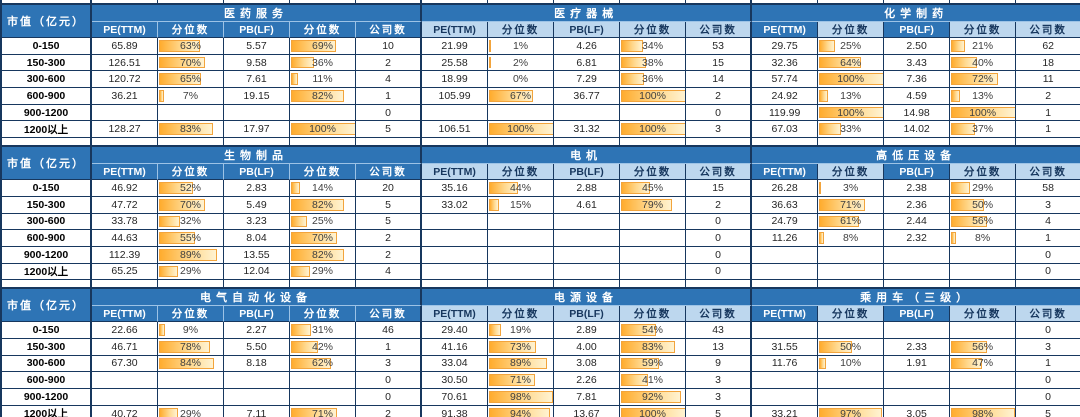 The image size is (1080, 417). Describe the element at coordinates (521, 330) in the screenshot. I see `pe-percentile-cell: 19%` at that location.